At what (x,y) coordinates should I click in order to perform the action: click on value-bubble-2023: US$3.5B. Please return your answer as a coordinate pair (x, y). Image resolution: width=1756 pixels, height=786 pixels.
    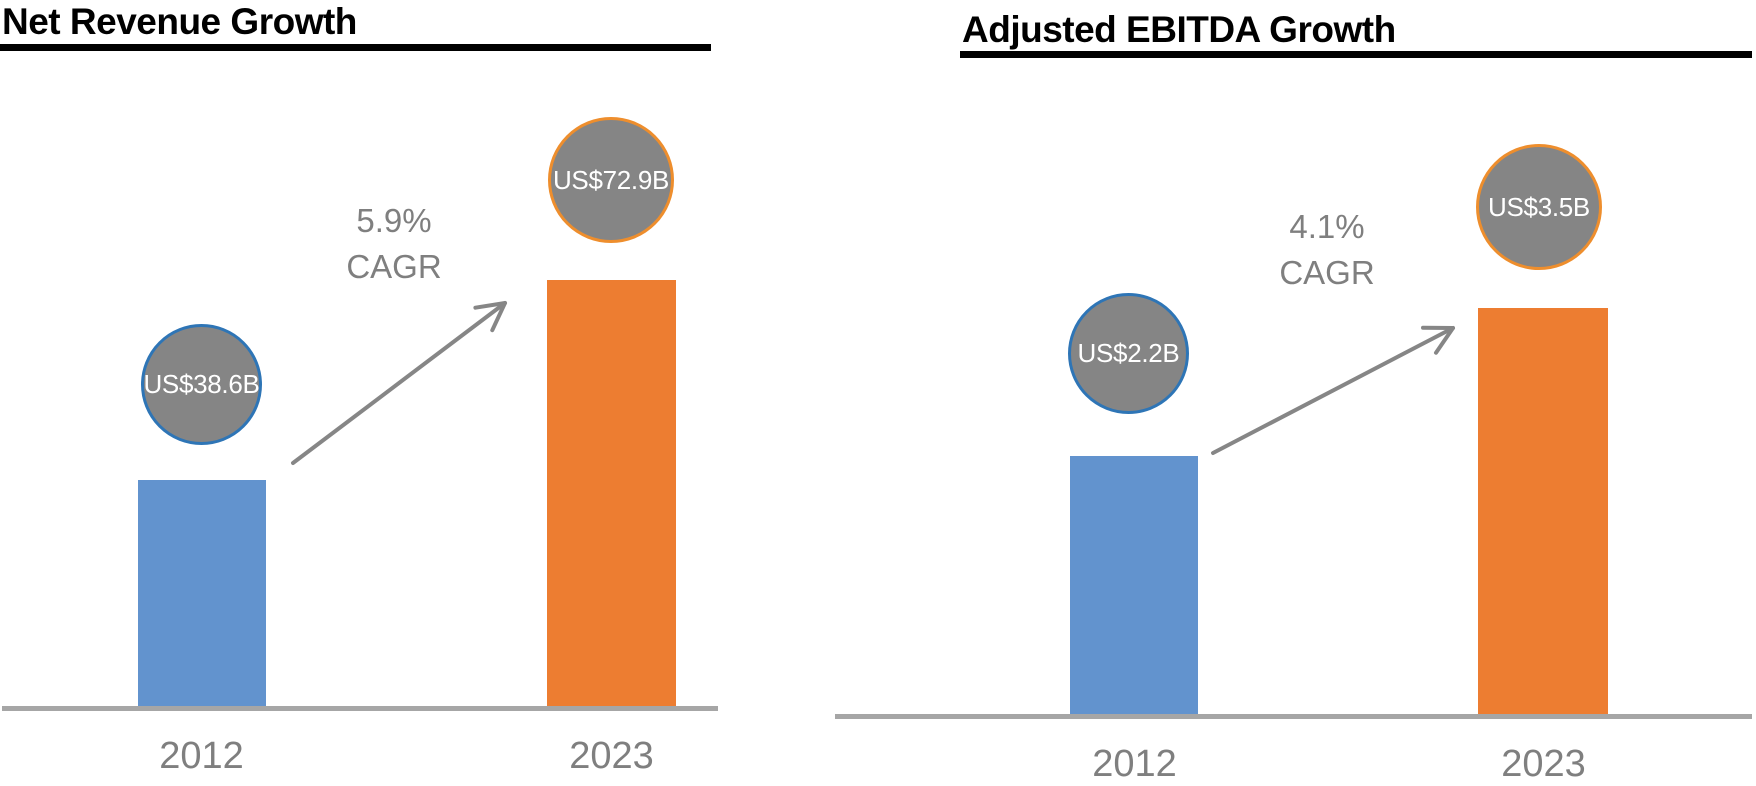
    Looking at the image, I should click on (1539, 207).